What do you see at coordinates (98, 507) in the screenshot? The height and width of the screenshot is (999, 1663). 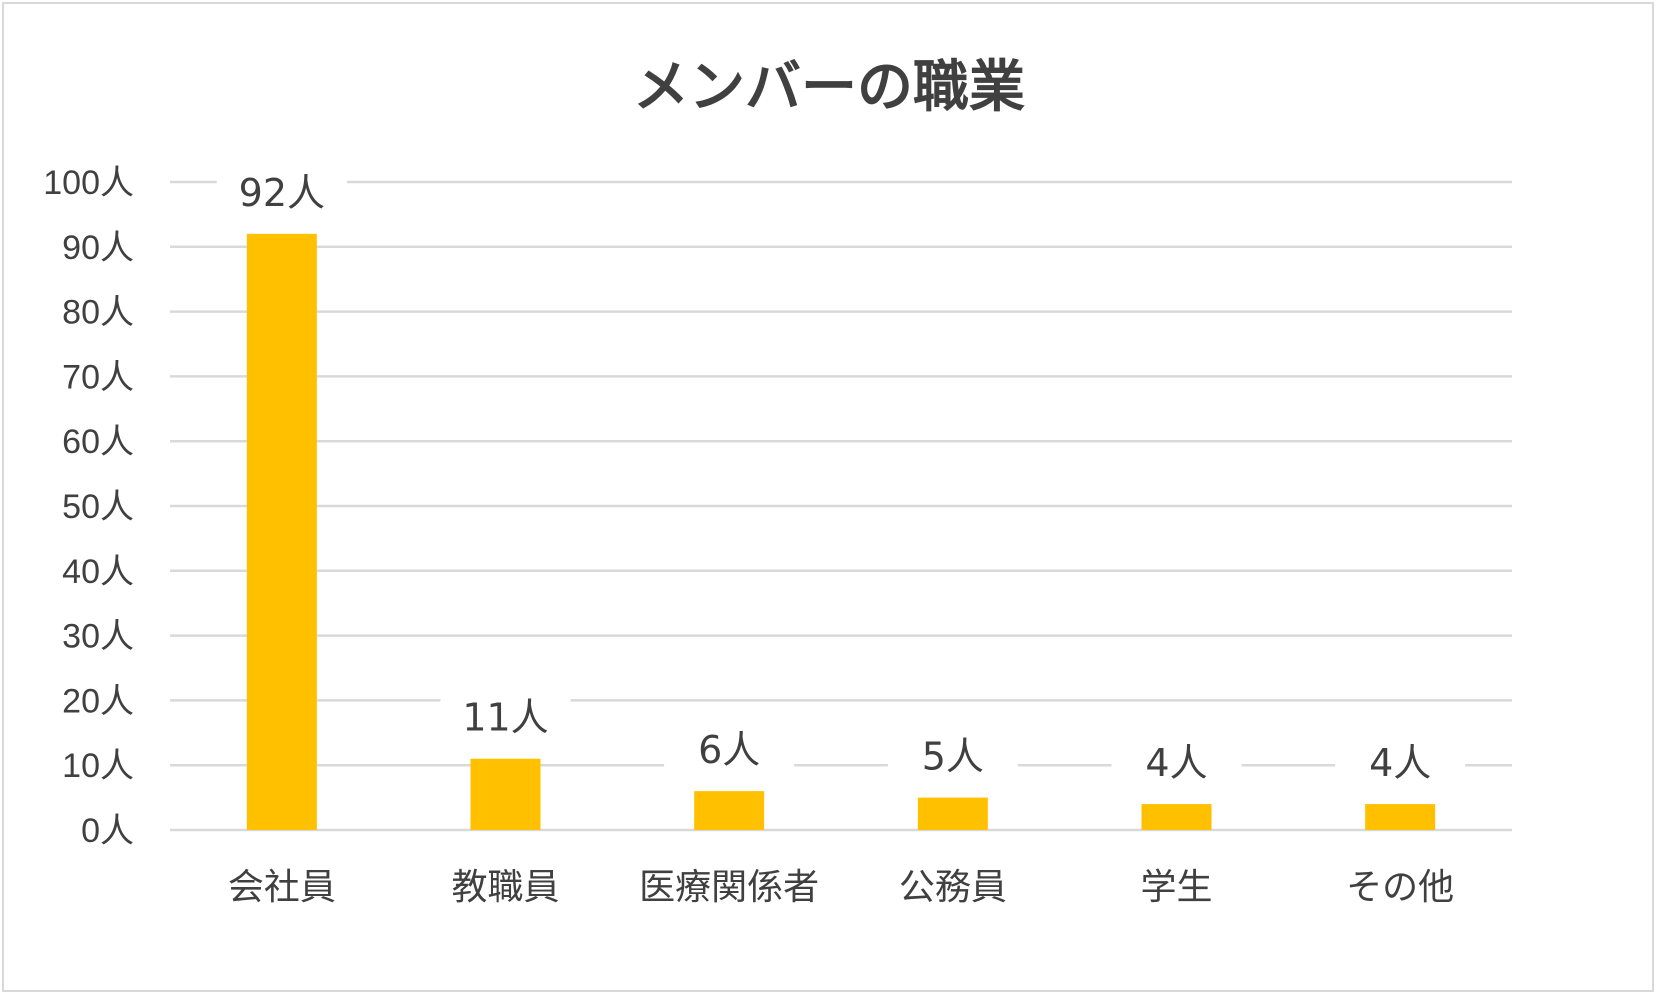 I see `y-tick-label: 50人` at bounding box center [98, 507].